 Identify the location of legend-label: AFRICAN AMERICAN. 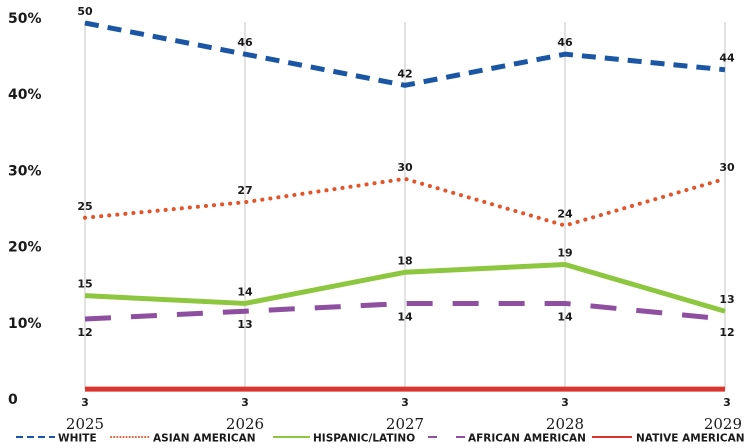
(527, 439).